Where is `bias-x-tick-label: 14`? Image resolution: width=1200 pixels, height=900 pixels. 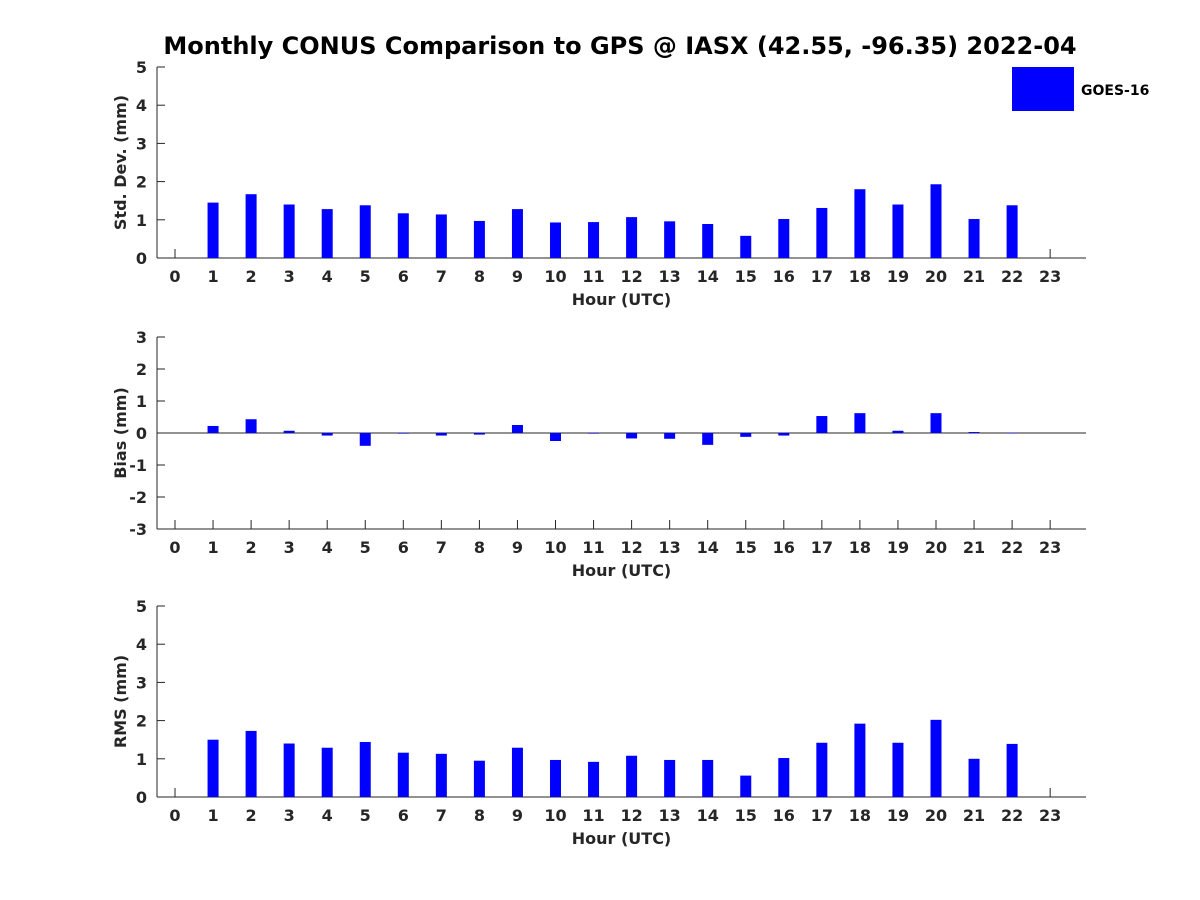 bias-x-tick-label: 14 is located at coordinates (708, 547).